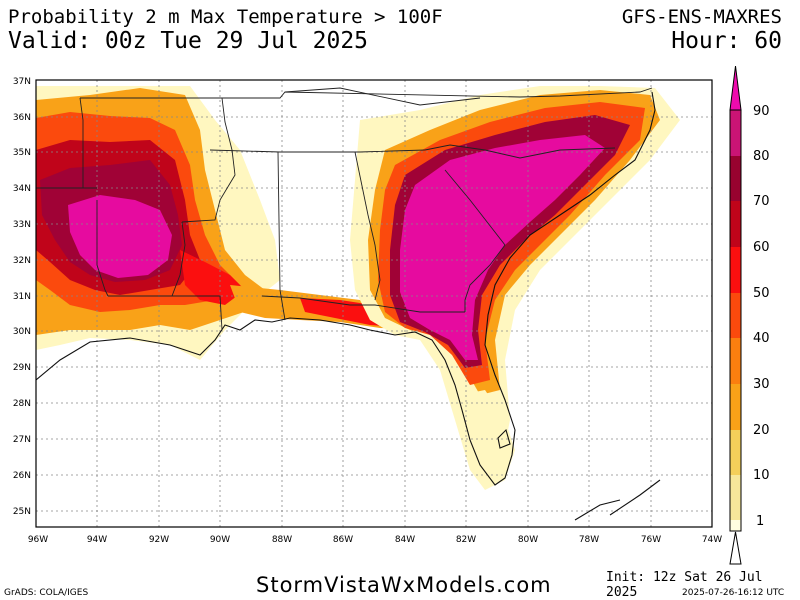 This screenshot has height=600, width=800. Describe the element at coordinates (761, 247) in the screenshot. I see `legend-label: 60` at that location.